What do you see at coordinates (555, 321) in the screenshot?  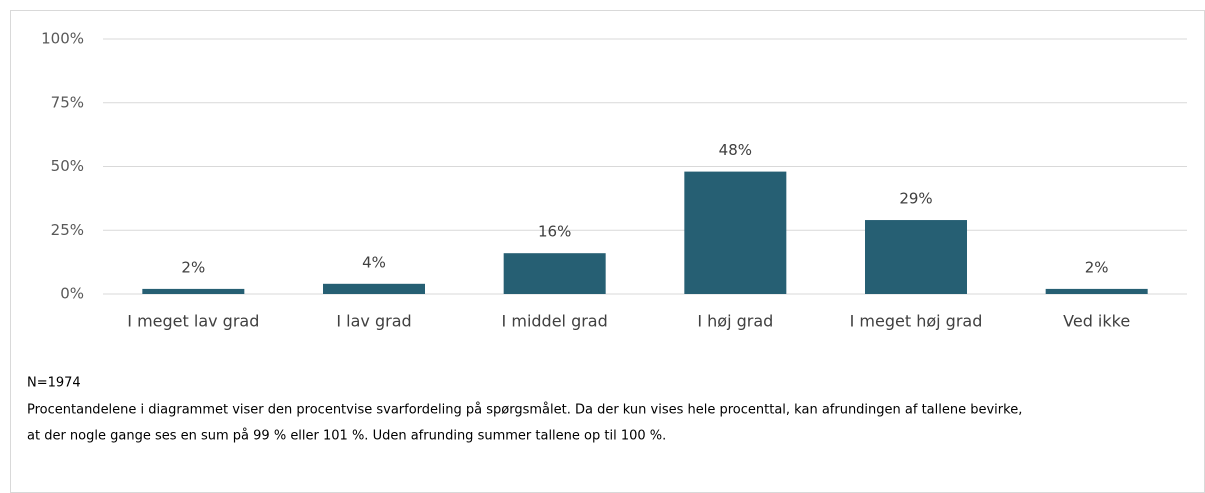 I see `x-tick-label: I middel grad` at bounding box center [555, 321].